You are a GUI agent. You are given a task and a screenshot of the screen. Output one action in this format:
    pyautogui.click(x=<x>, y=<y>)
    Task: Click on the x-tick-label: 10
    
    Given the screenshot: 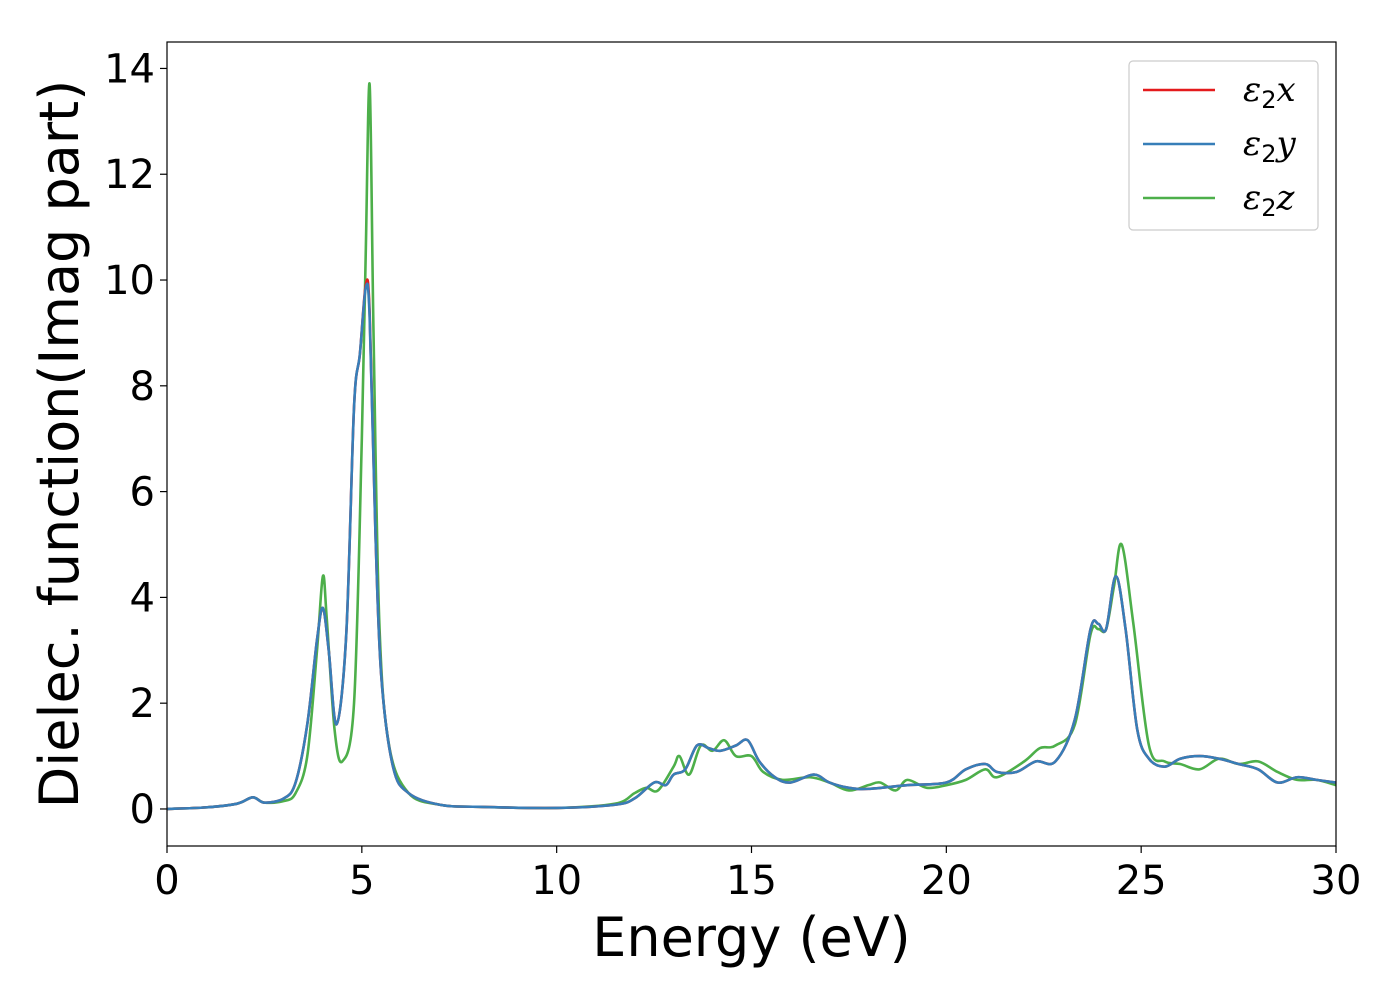 What is the action you would take?
    pyautogui.click(x=556, y=881)
    